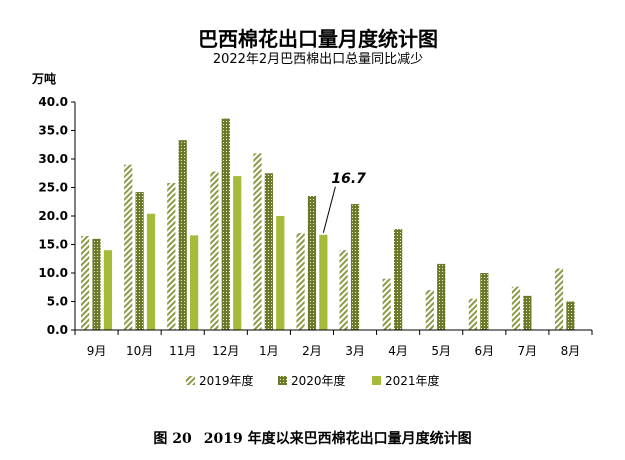  I want to click on bar-2019年度-3月, so click(343, 290).